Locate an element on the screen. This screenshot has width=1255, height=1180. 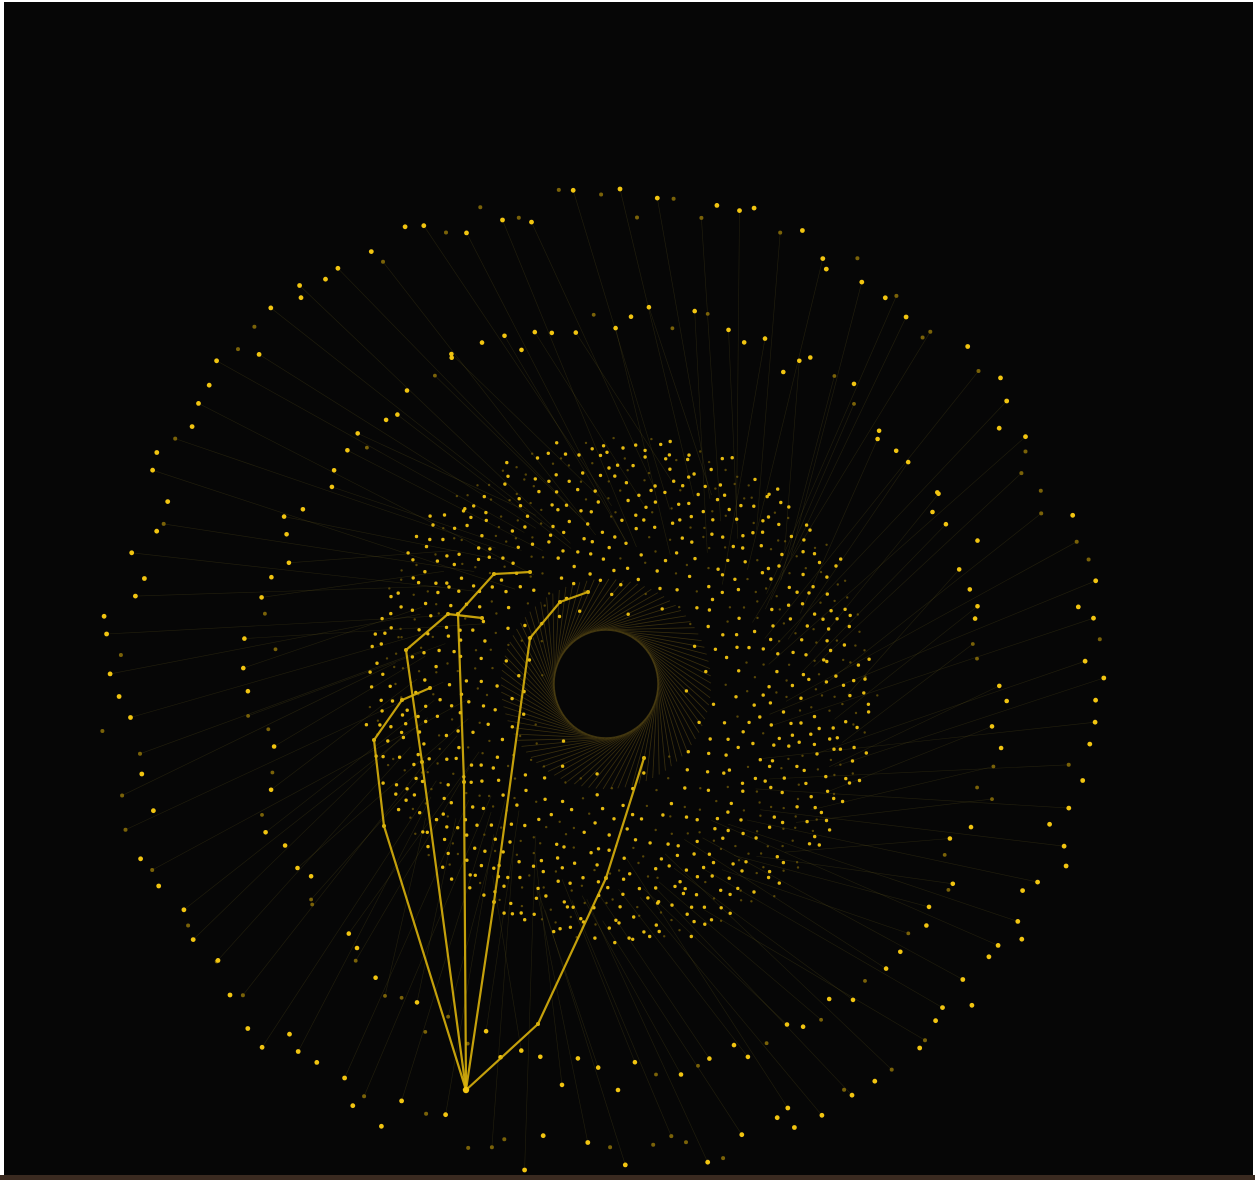
bottom-border-bar is located at coordinates (627, 1177).